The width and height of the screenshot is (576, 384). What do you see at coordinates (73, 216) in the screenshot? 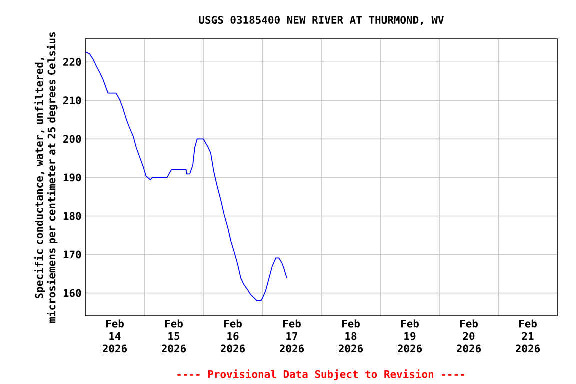
I see `y-tick-label: 180` at bounding box center [73, 216].